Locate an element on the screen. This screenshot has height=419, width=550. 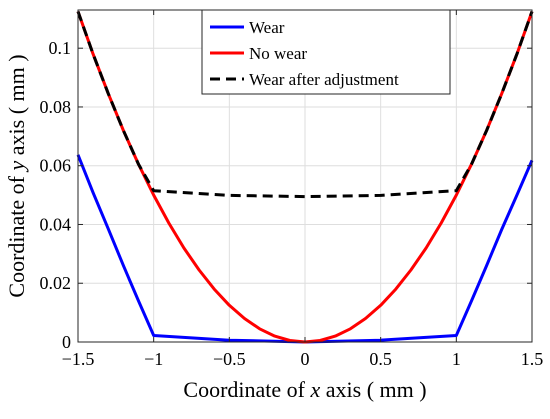
y-axis-title: Coordinate of y axis ( mm ) is located at coordinates (16, 175).